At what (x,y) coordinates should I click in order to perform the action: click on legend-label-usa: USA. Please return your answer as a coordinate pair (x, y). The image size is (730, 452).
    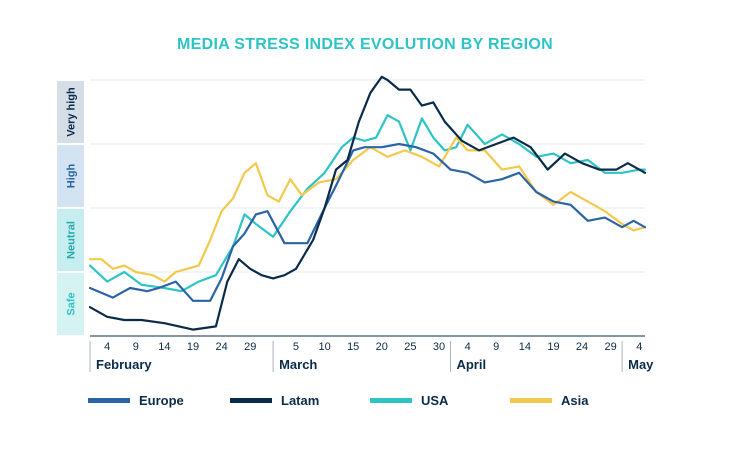
    Looking at the image, I should click on (435, 400).